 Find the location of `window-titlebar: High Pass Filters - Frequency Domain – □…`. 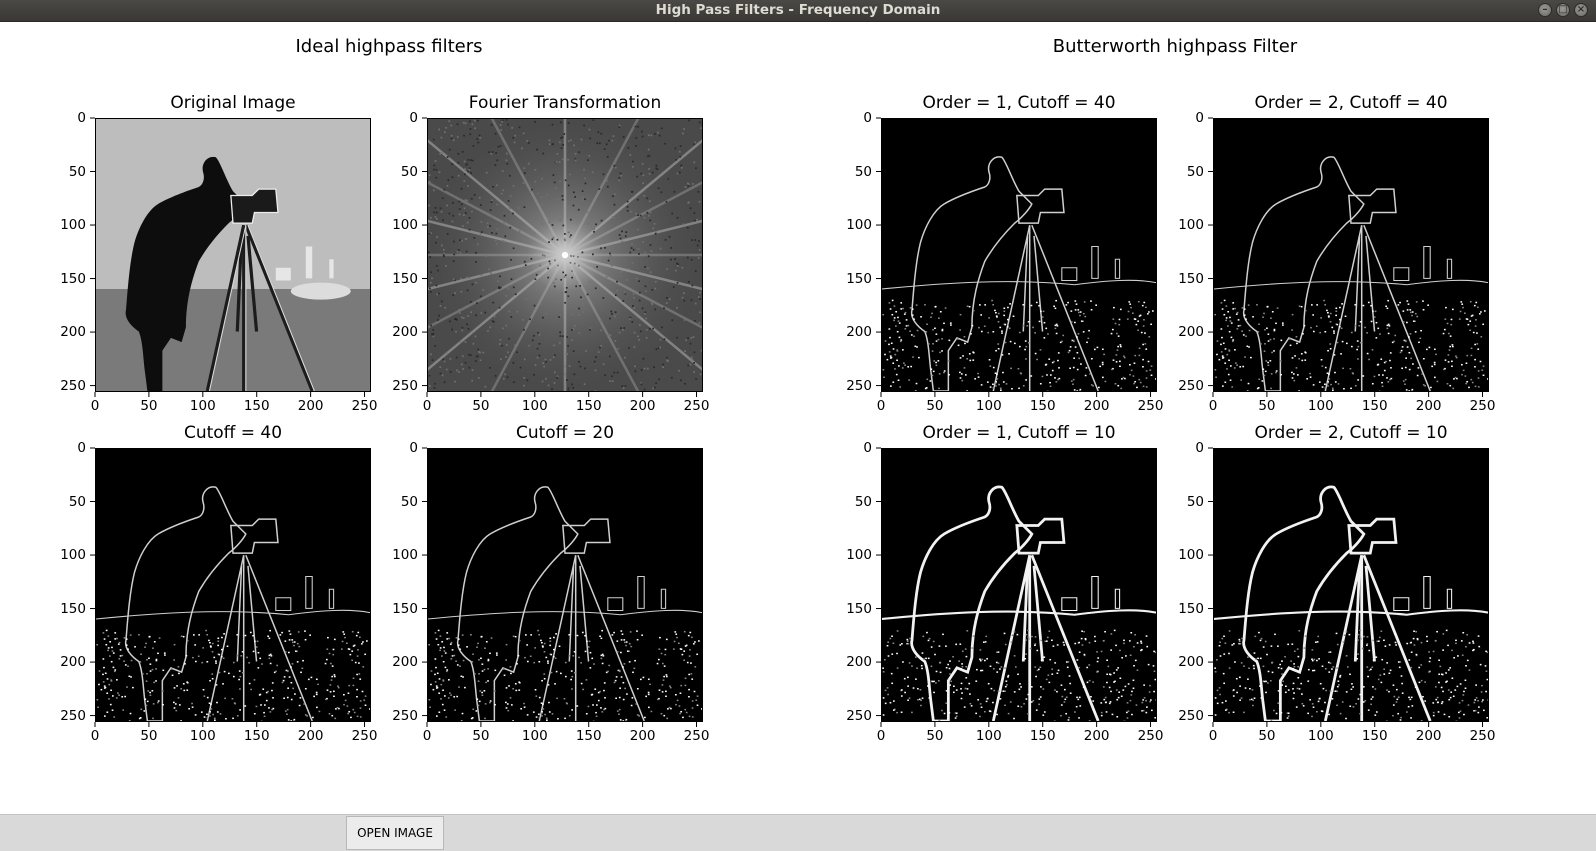

window-titlebar: High Pass Filters - Frequency Domain – □… is located at coordinates (798, 11).